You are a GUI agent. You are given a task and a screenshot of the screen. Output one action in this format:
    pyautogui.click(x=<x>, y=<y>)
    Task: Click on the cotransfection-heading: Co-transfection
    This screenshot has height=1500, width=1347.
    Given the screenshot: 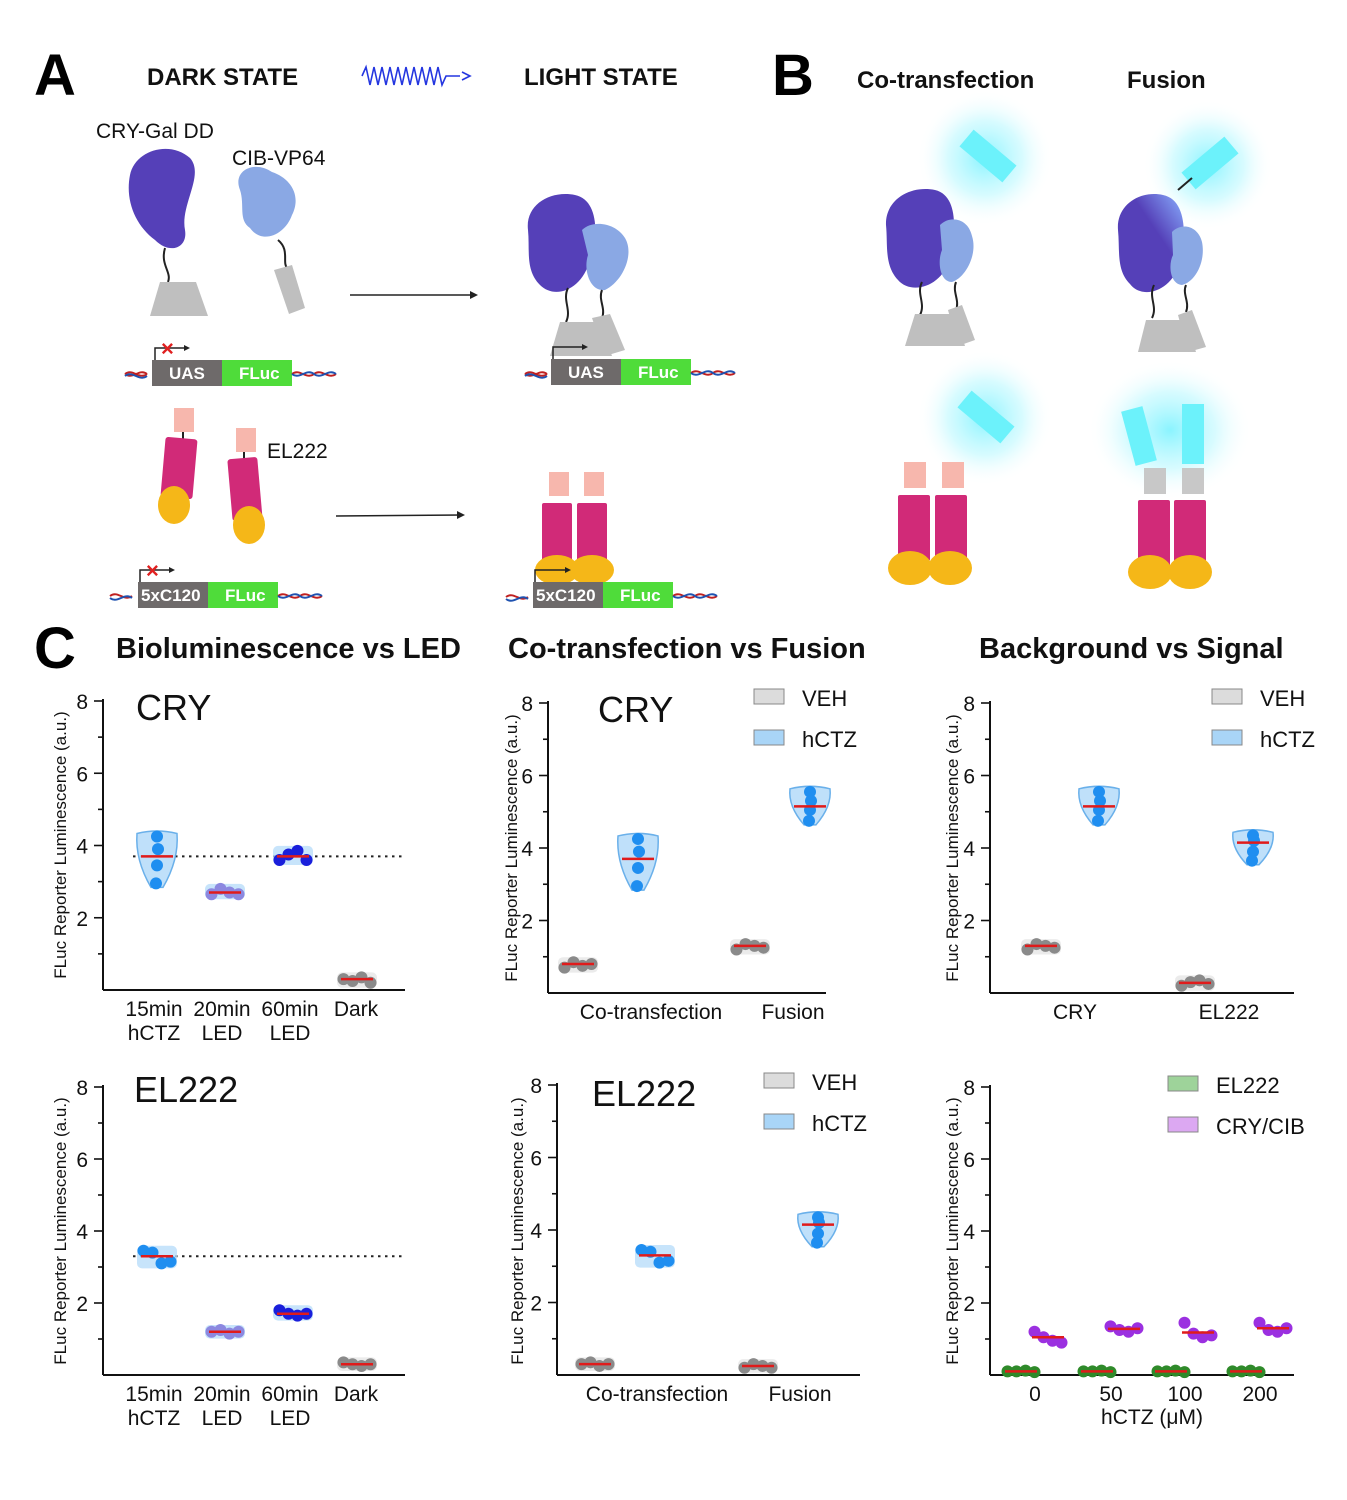 What is the action you would take?
    pyautogui.click(x=945, y=80)
    